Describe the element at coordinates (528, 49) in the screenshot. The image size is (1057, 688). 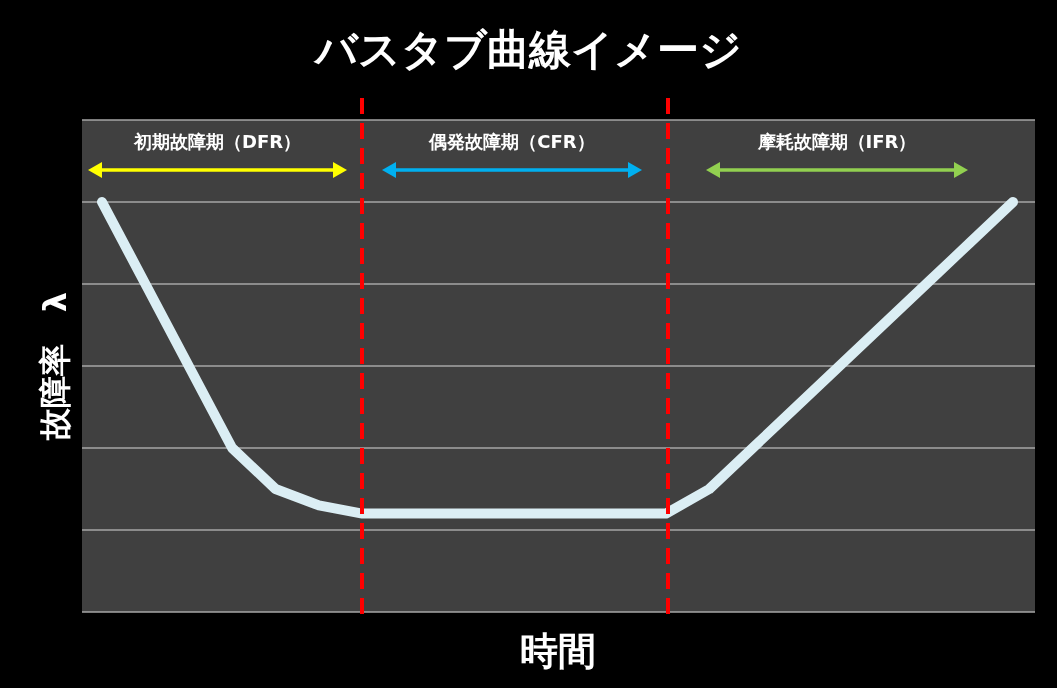
I see `title: バスタブ曲線イメージ` at that location.